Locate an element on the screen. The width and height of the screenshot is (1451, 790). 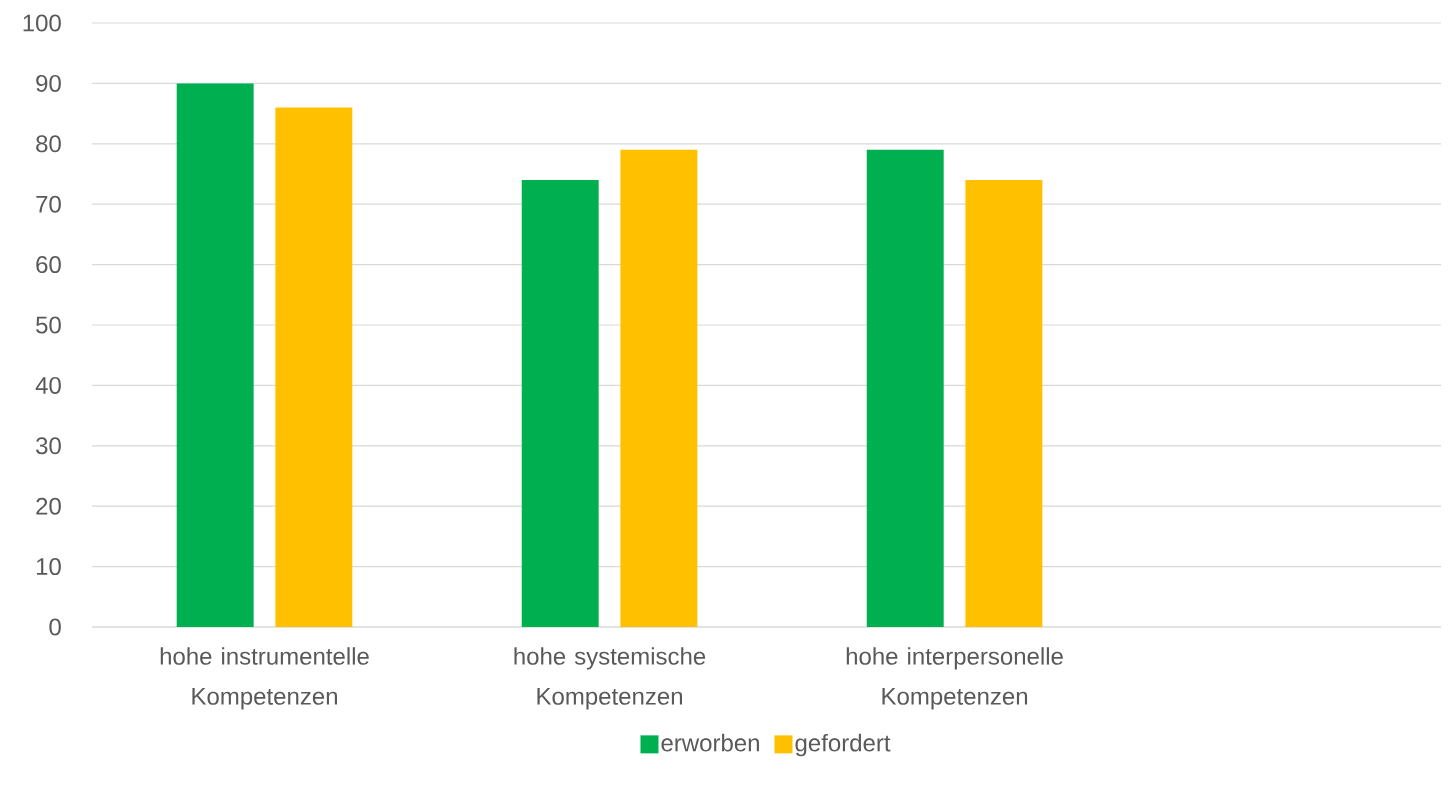
y-tick-label: 100 is located at coordinates (42, 23).